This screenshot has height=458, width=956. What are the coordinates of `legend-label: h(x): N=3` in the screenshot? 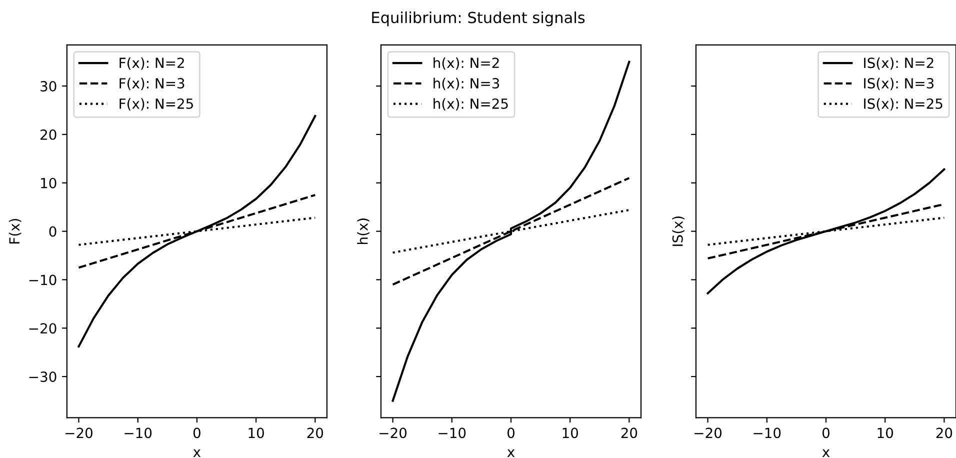 It's located at (467, 84).